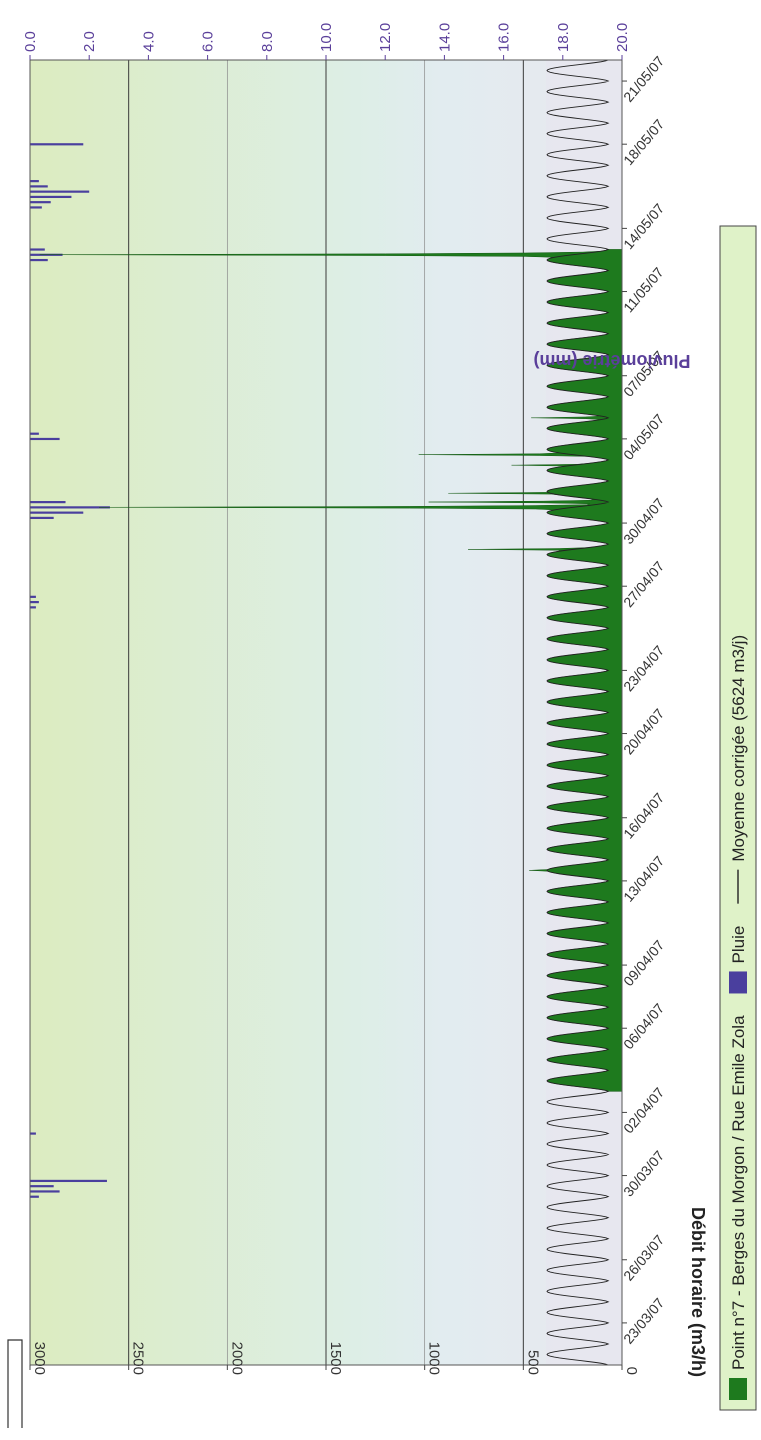 The image size is (761, 1440). I want to click on rain-tick-label: 20.0, so click(622, 37).